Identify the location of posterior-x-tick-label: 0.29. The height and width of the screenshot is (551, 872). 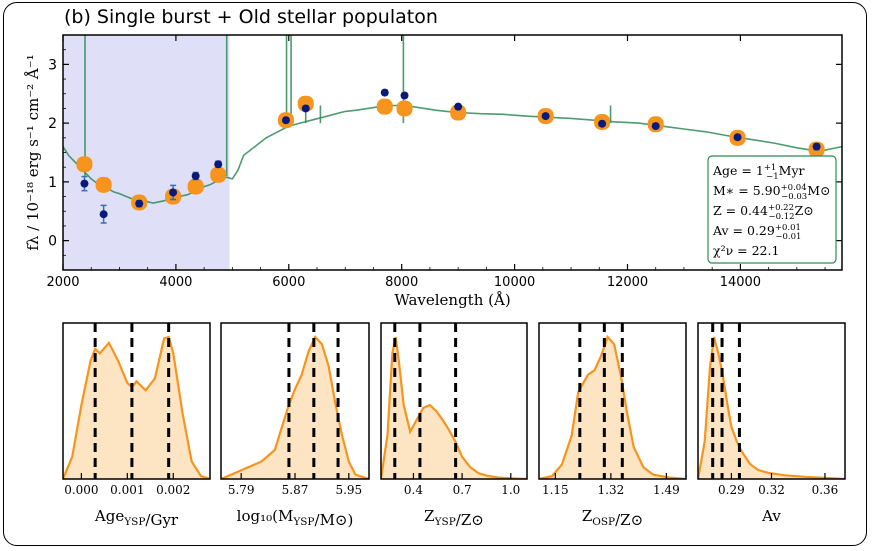
(731, 490).